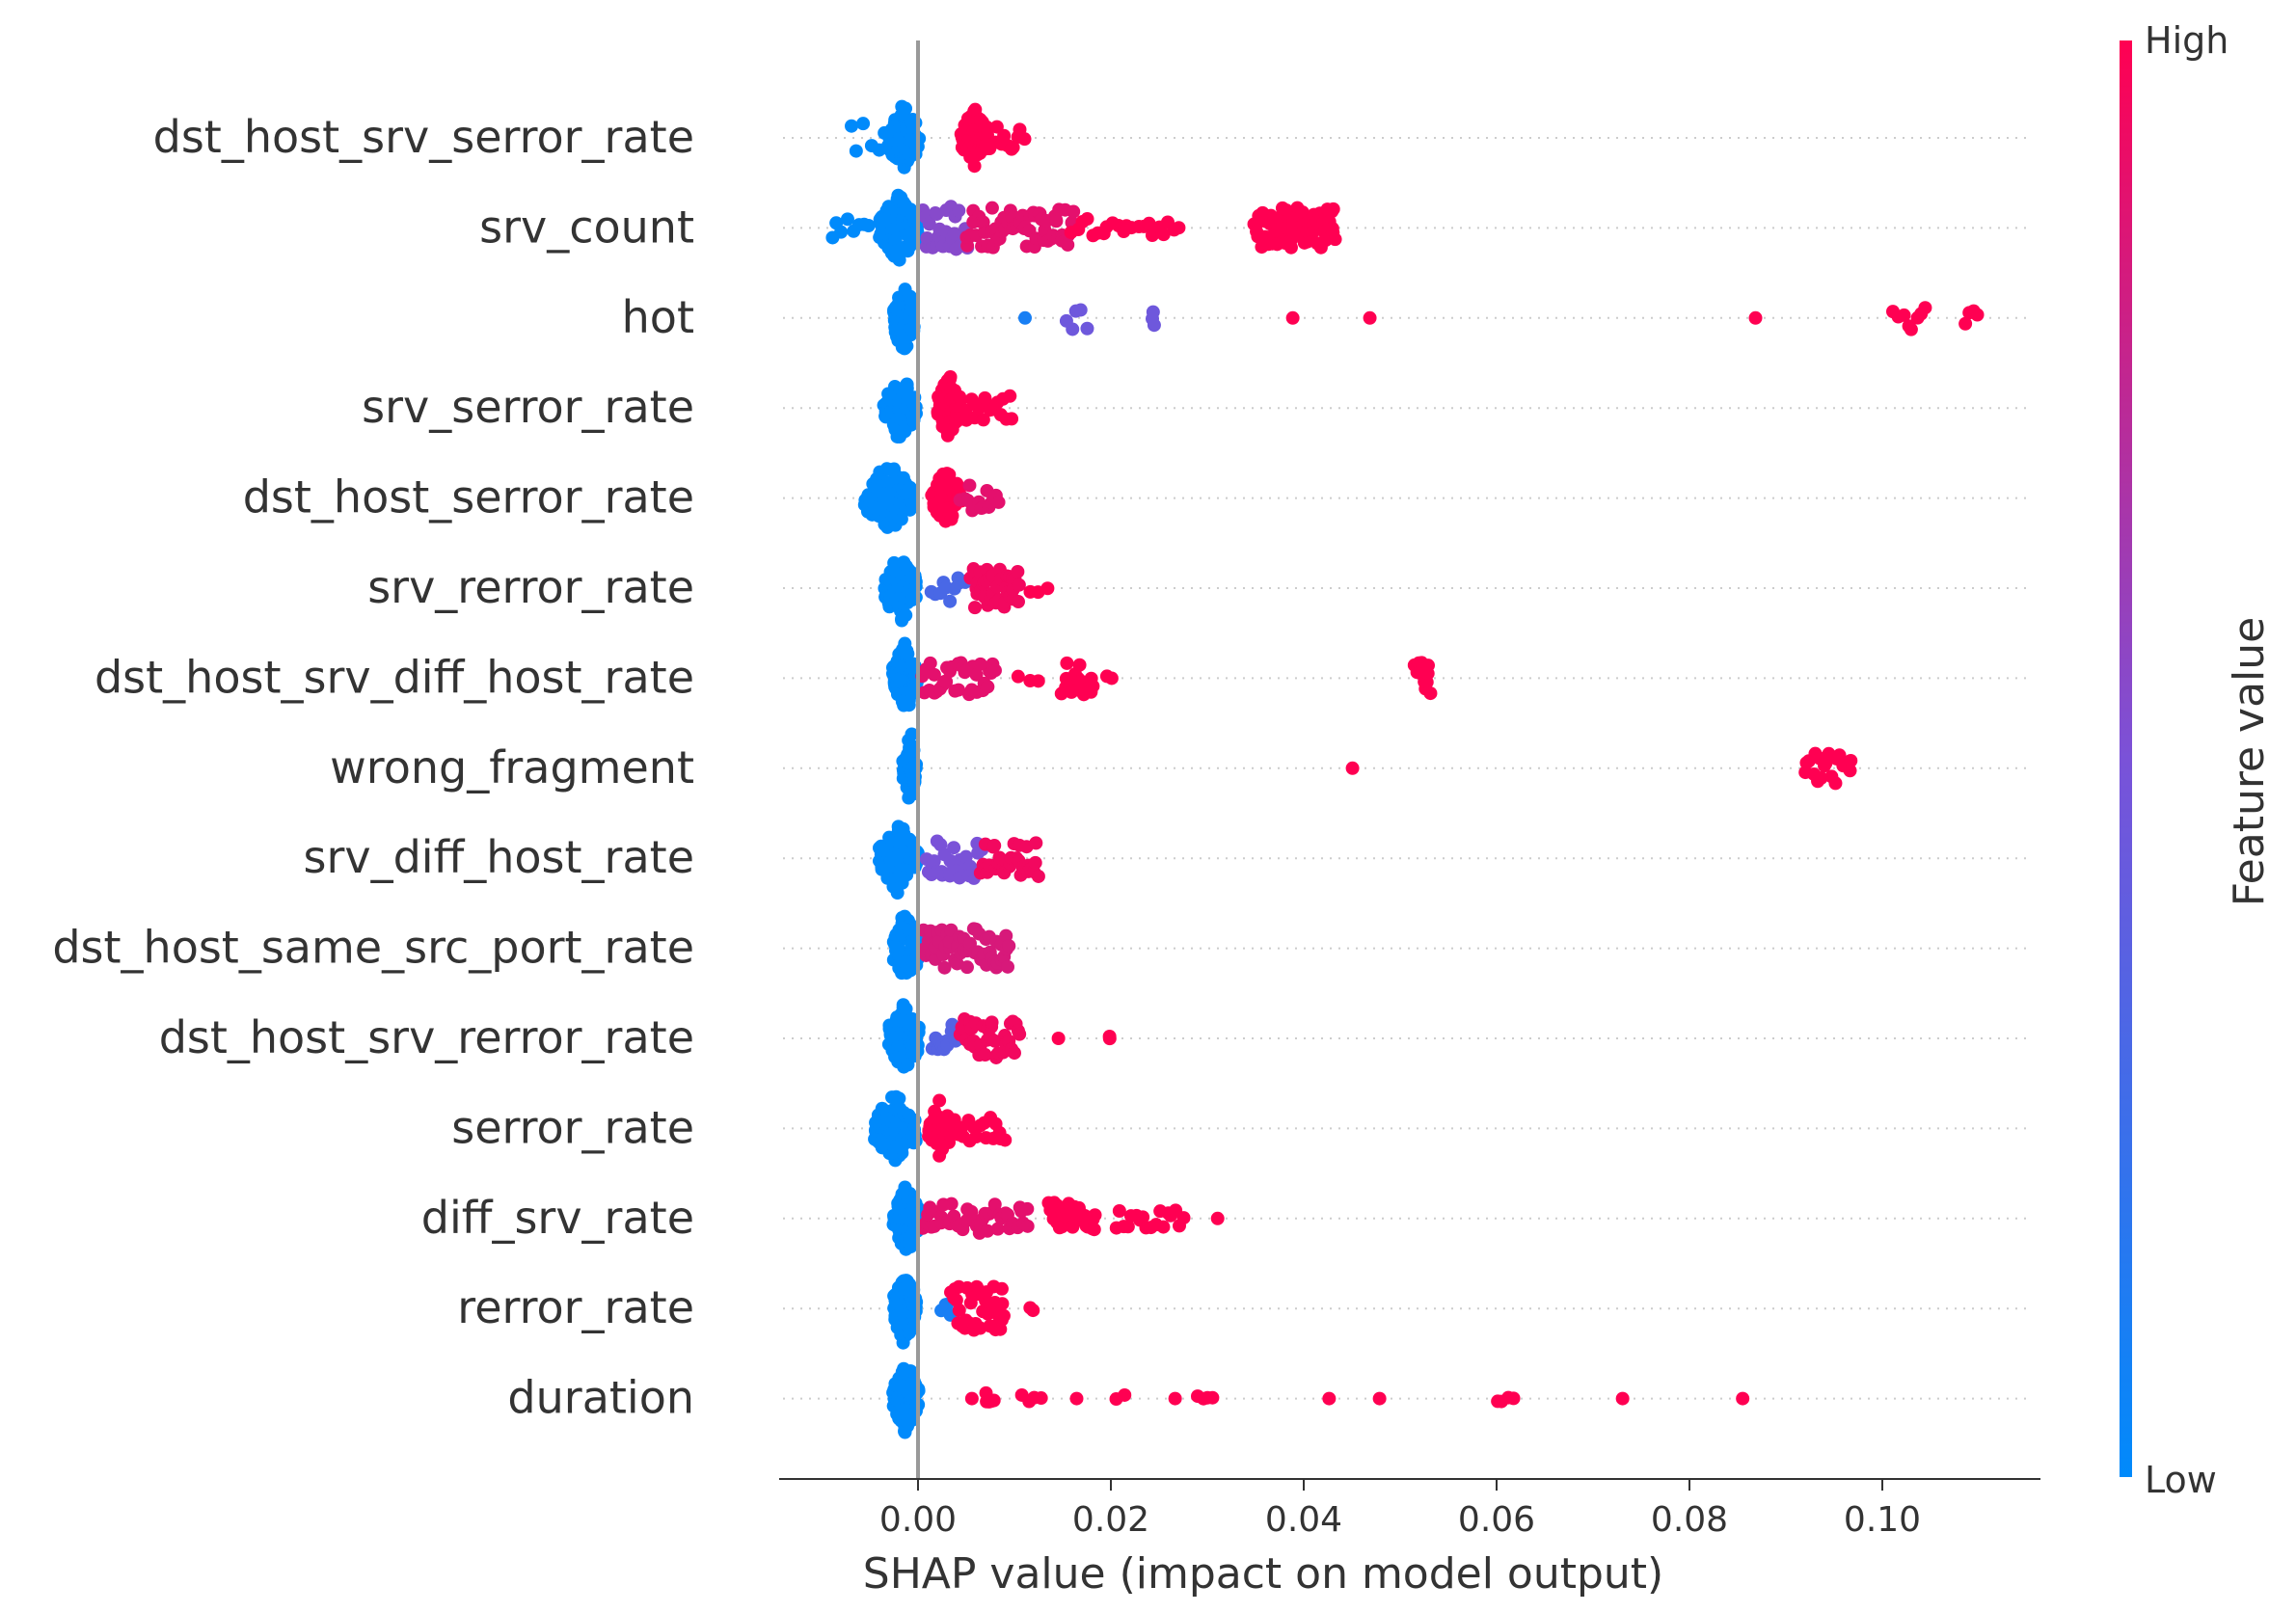 The width and height of the screenshot is (2296, 1613). What do you see at coordinates (426, 1037) in the screenshot?
I see `feature-label: dst_host_srv_rerror_rate` at bounding box center [426, 1037].